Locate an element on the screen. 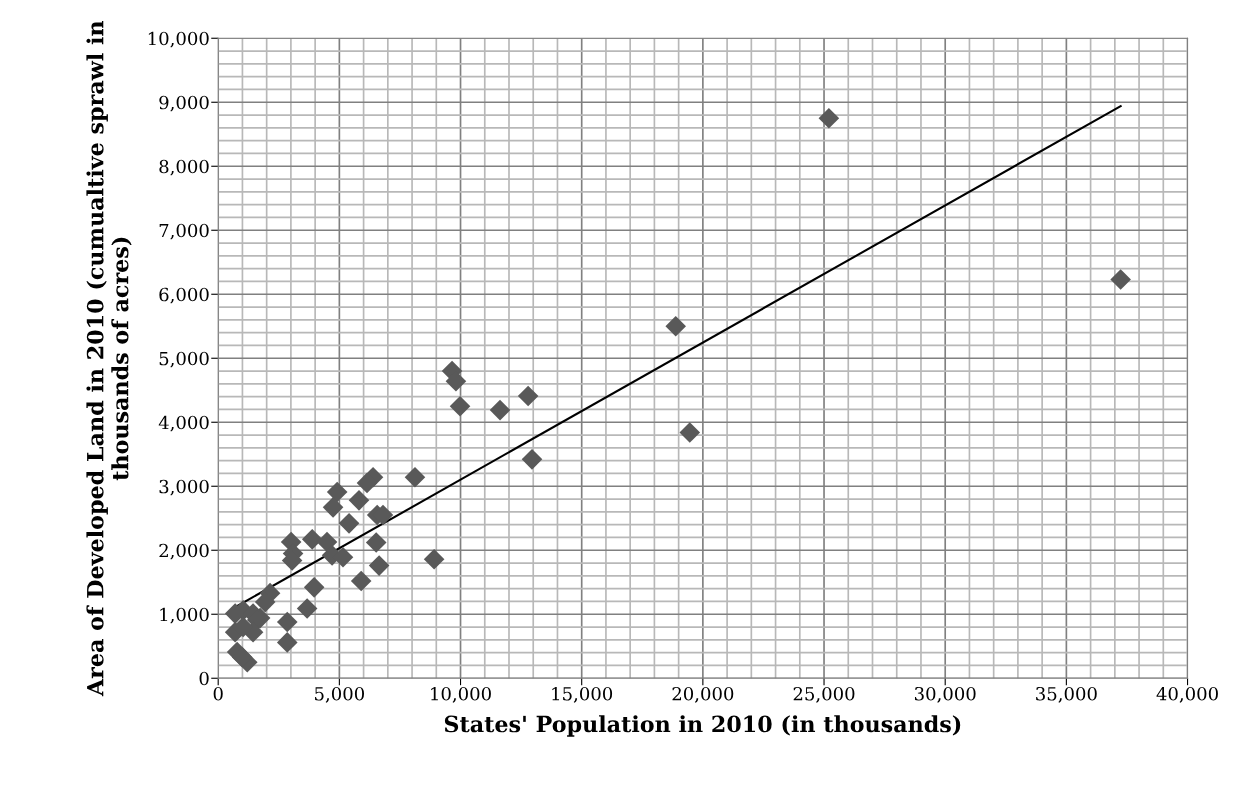 The width and height of the screenshot is (1254, 797). y-tick-label: 3,000 is located at coordinates (184, 487).